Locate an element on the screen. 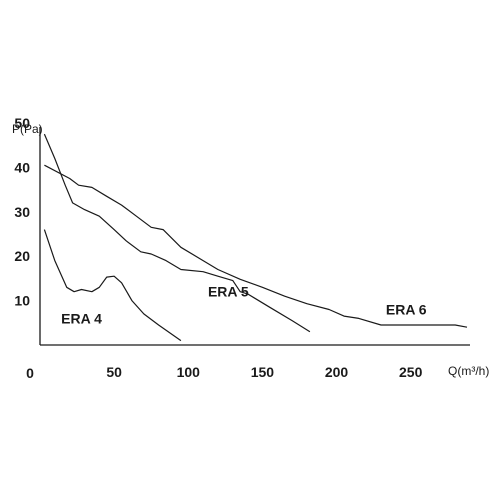 This screenshot has width=500, height=500. y-axis-title: P(Pa) is located at coordinates (27, 129).